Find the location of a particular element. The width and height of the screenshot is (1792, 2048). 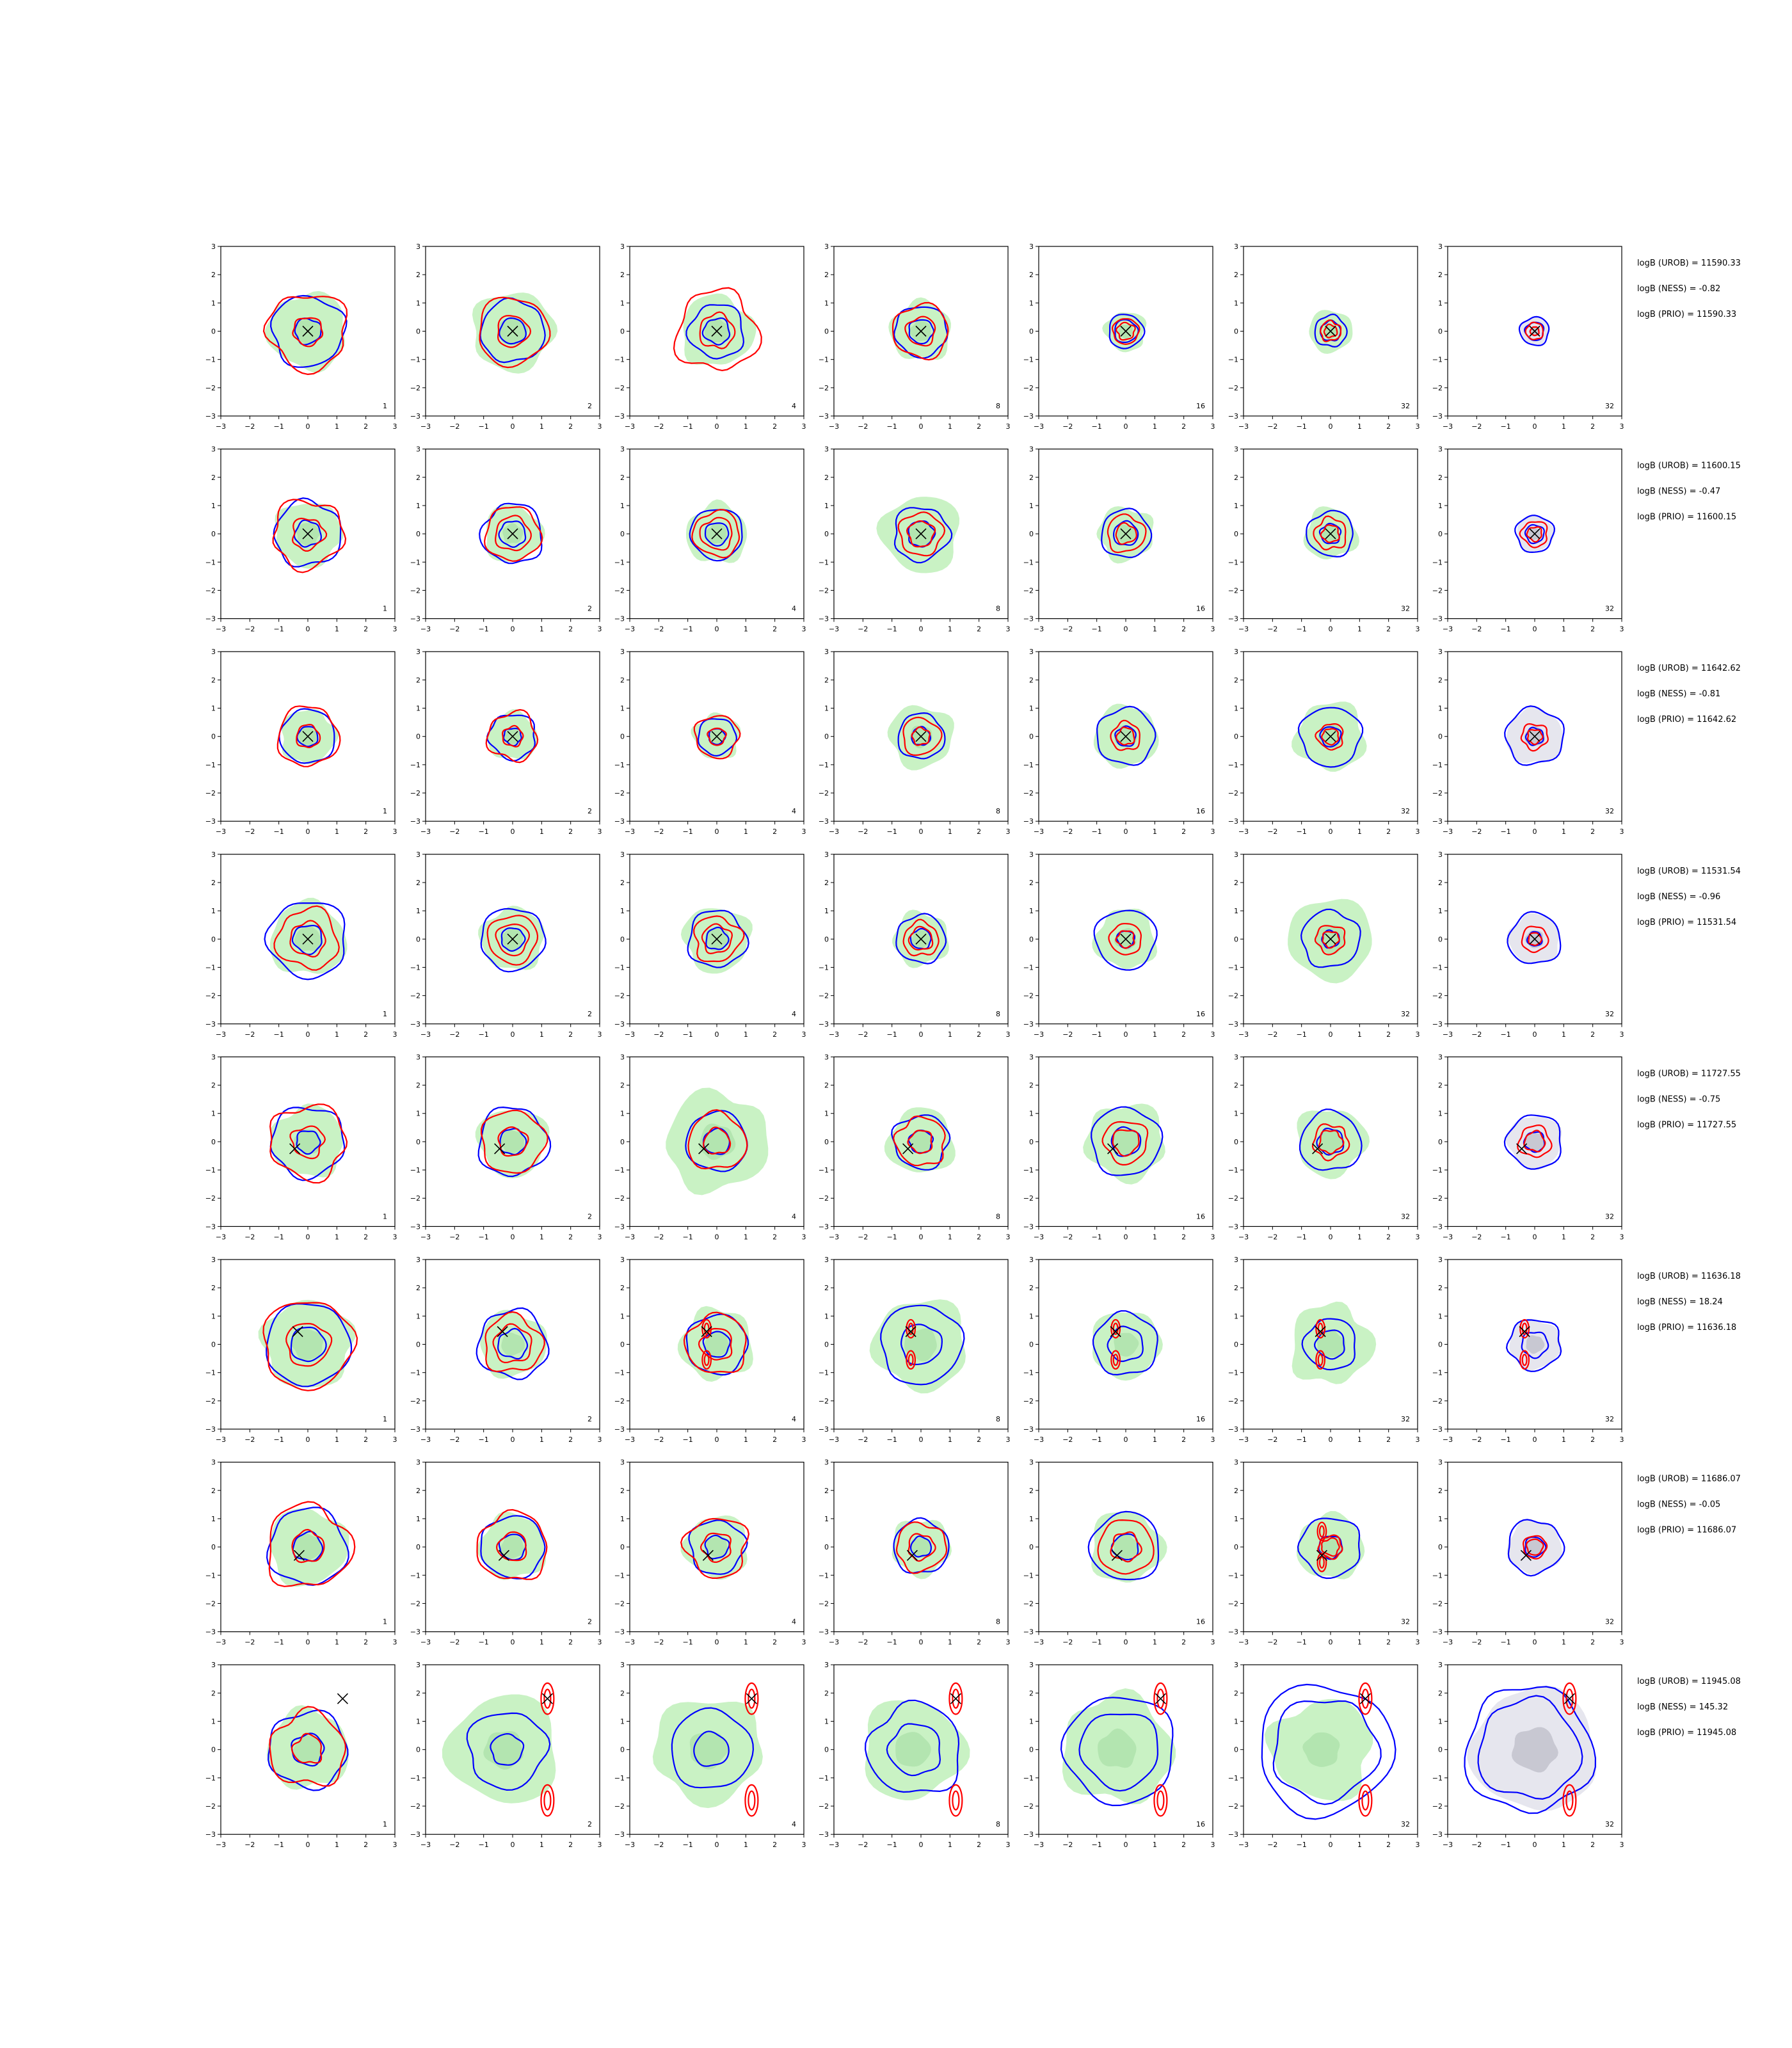

panel-label: 16 is located at coordinates (1200, 1419).